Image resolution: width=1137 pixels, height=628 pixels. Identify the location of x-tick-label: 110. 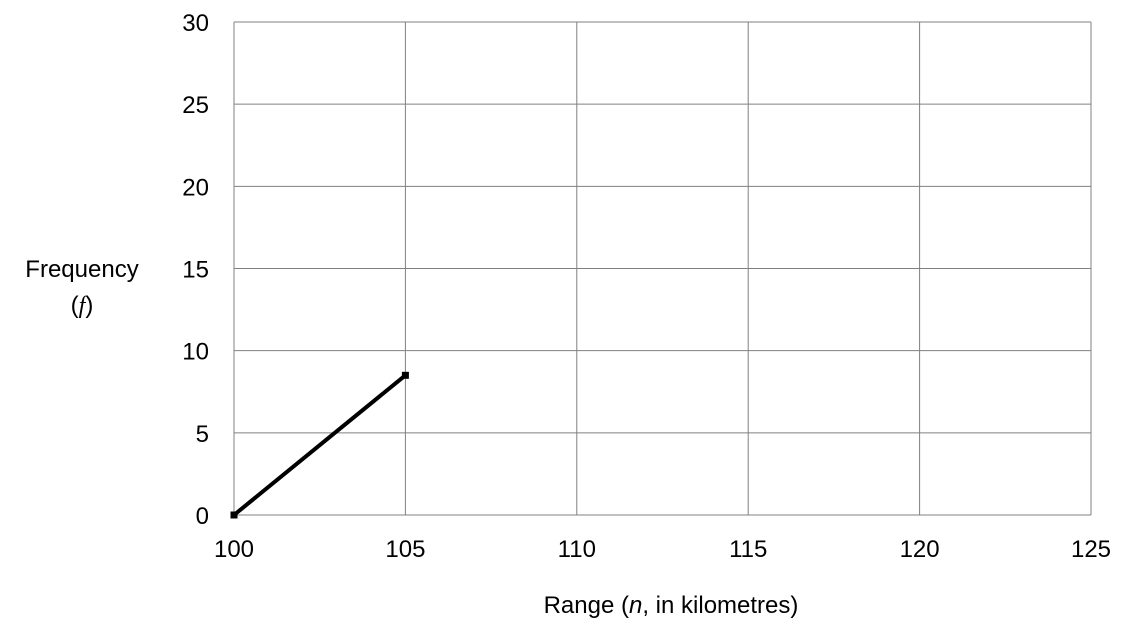
(577, 549).